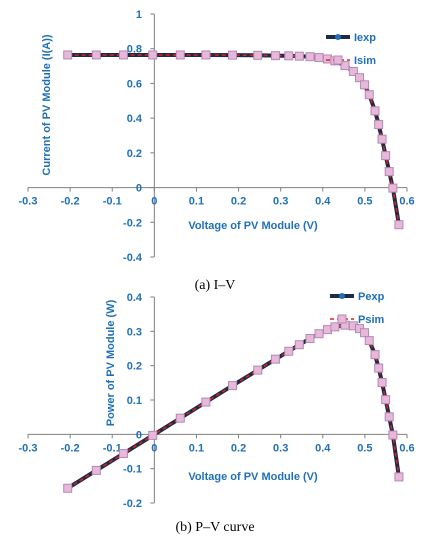 This screenshot has width=431, height=541. I want to click on pv-y-tick-label: -0.2, so click(132, 504).